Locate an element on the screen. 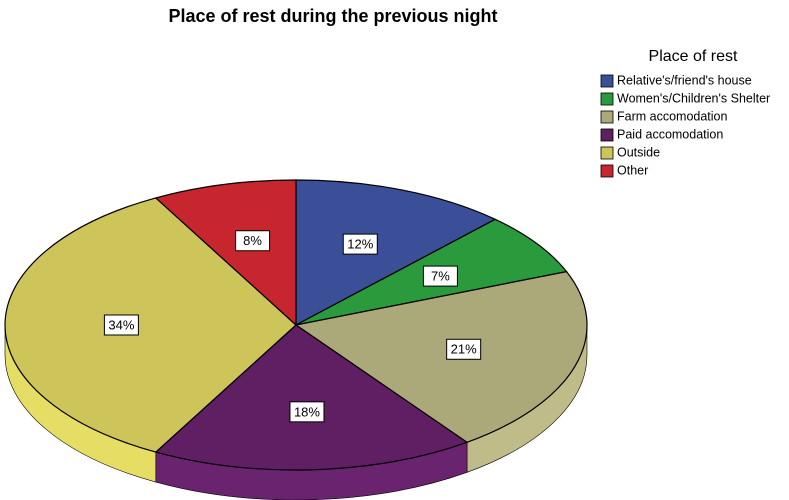 Image resolution: width=789 pixels, height=500 pixels. legend-title: Place of rest is located at coordinates (693, 56).